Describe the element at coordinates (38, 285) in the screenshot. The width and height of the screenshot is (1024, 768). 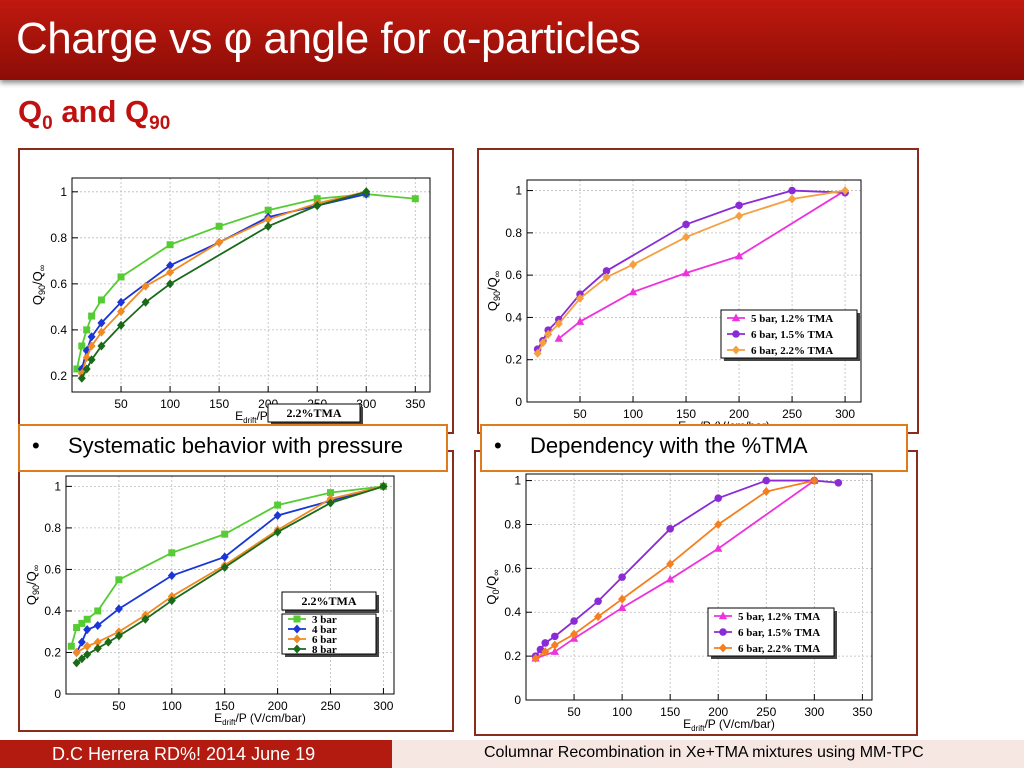
I see `y-axis-label: Q90/Q∞` at that location.